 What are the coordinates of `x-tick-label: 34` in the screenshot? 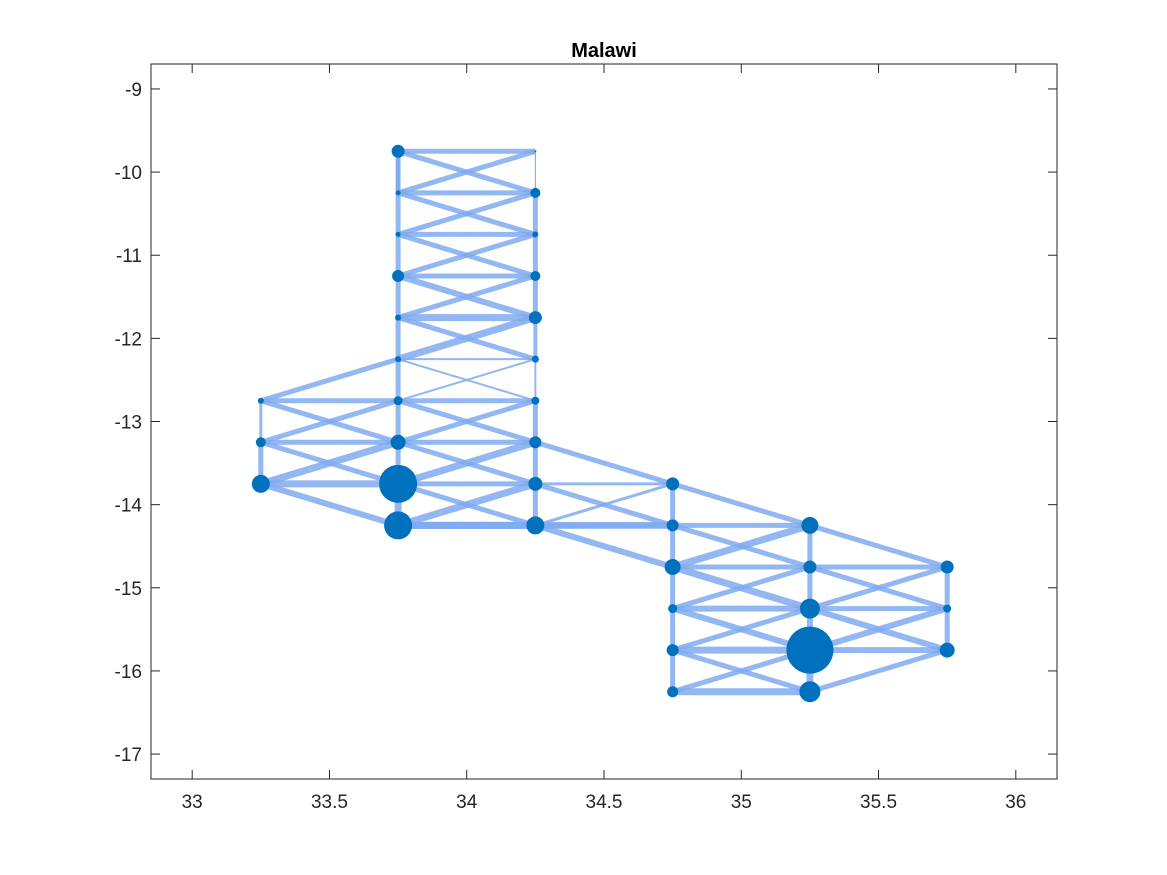 It's located at (467, 802).